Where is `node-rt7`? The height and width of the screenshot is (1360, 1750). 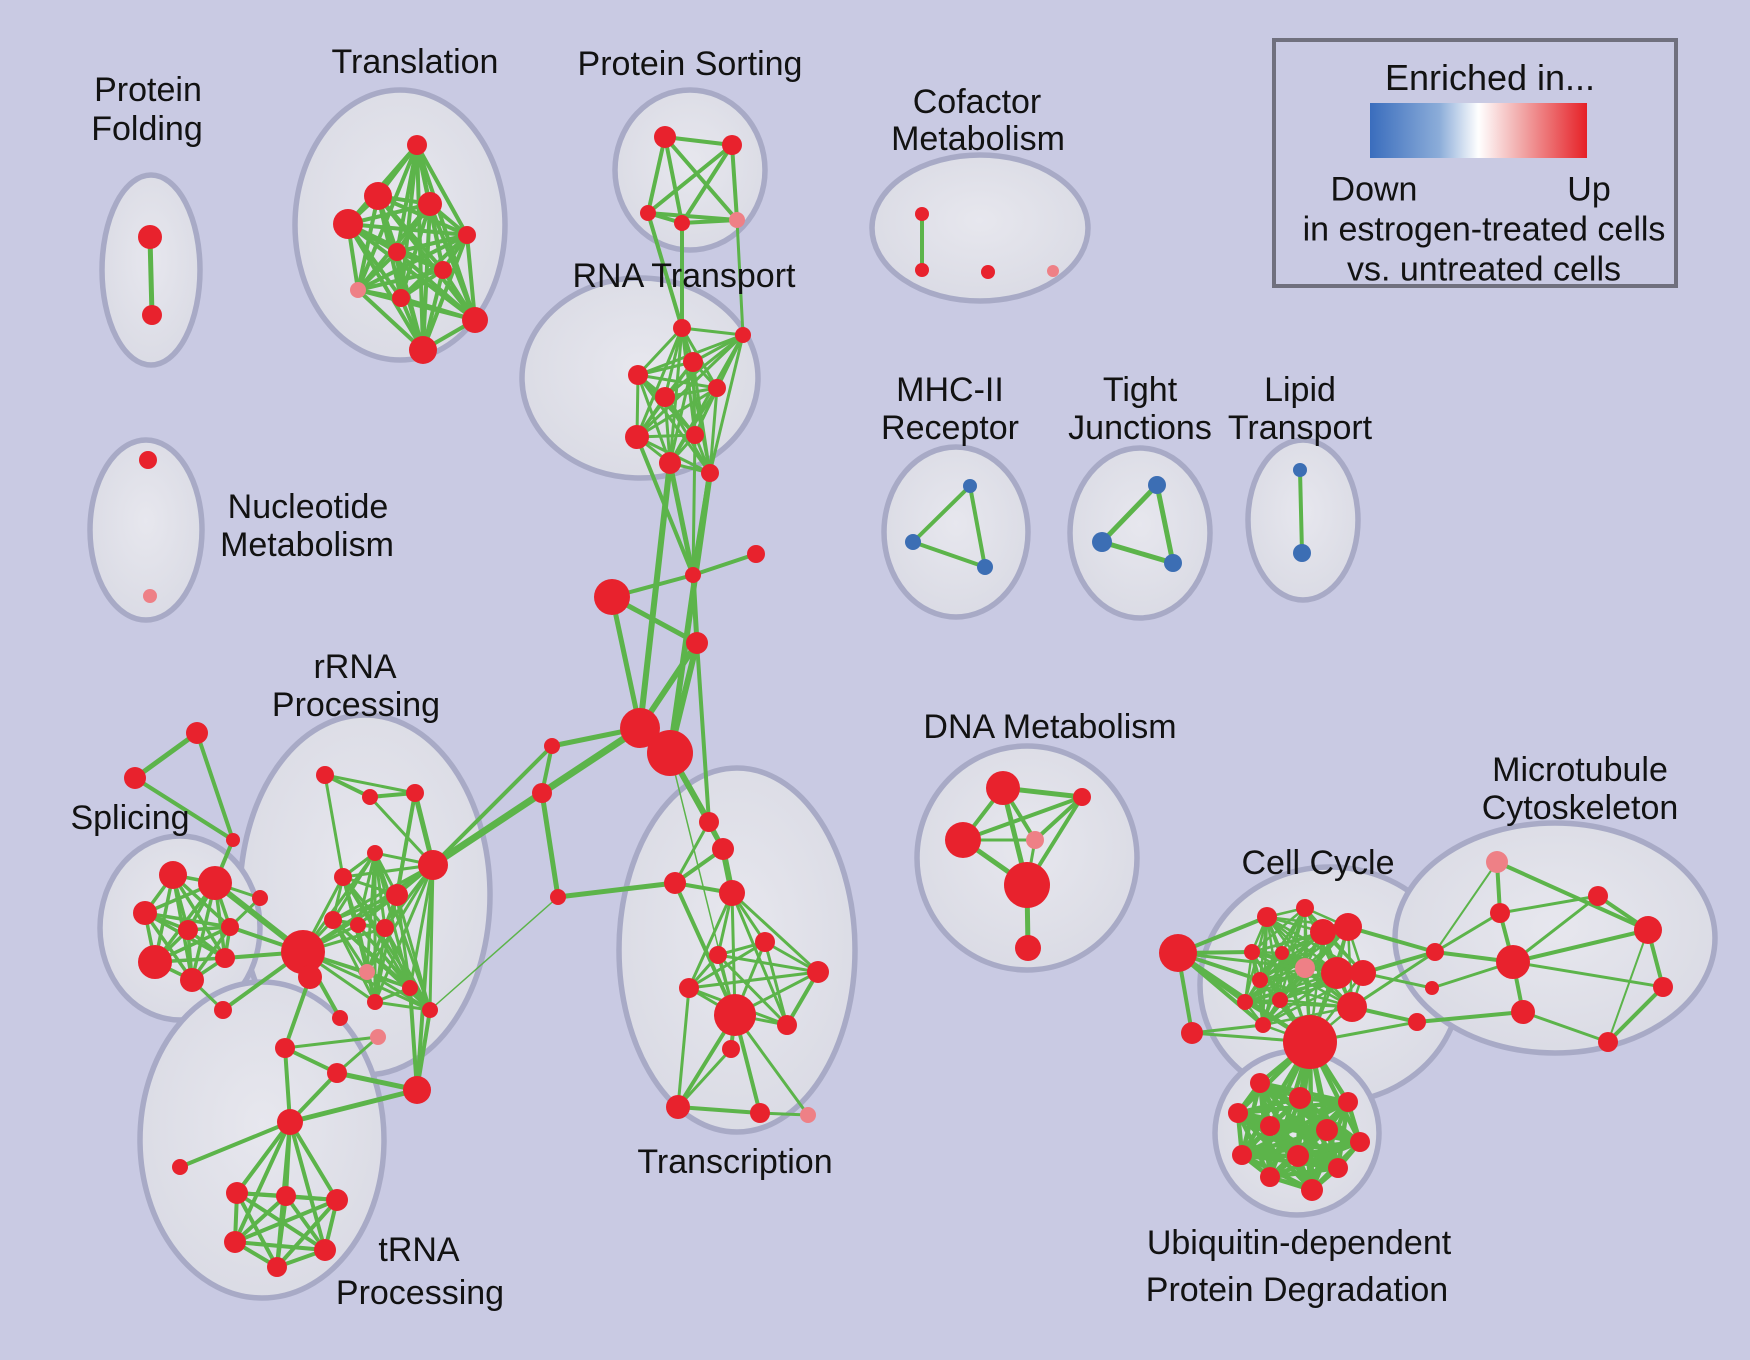
node-rt7 is located at coordinates (695, 435).